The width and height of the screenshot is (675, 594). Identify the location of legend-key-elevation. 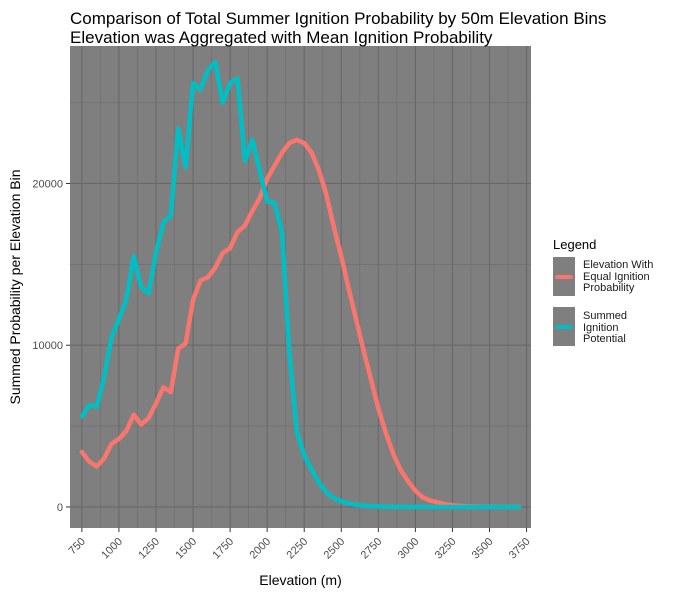
(564, 276).